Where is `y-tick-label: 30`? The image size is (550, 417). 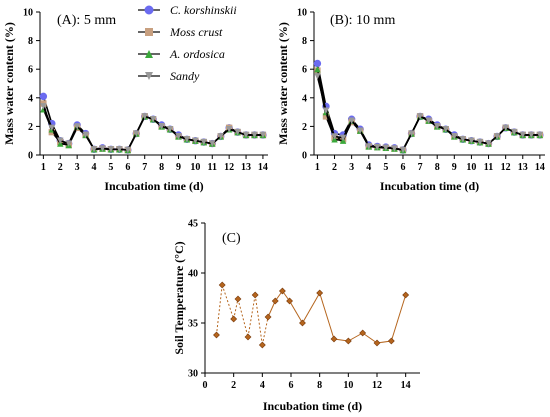
y-tick-label: 30 is located at coordinates (193, 374).